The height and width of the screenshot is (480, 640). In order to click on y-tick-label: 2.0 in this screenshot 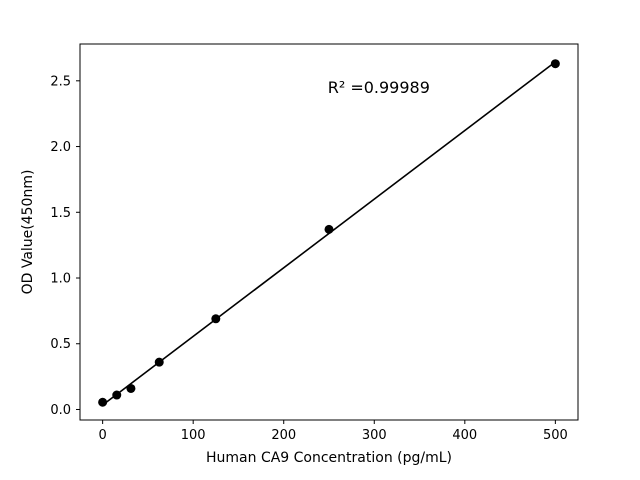, I will do `click(60, 147)`.